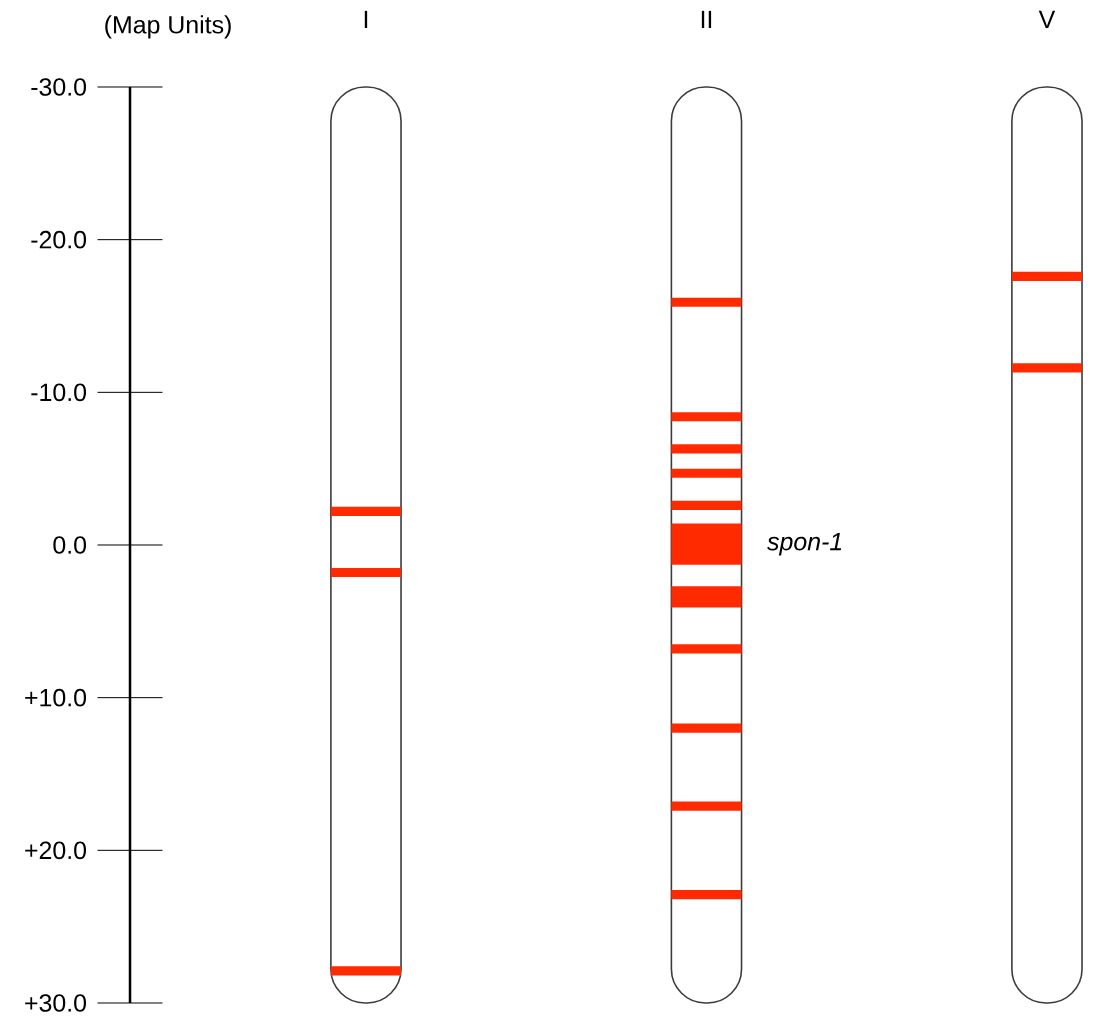 The width and height of the screenshot is (1094, 1030). What do you see at coordinates (56, 1003) in the screenshot?
I see `y-tick-label: +30.0` at bounding box center [56, 1003].